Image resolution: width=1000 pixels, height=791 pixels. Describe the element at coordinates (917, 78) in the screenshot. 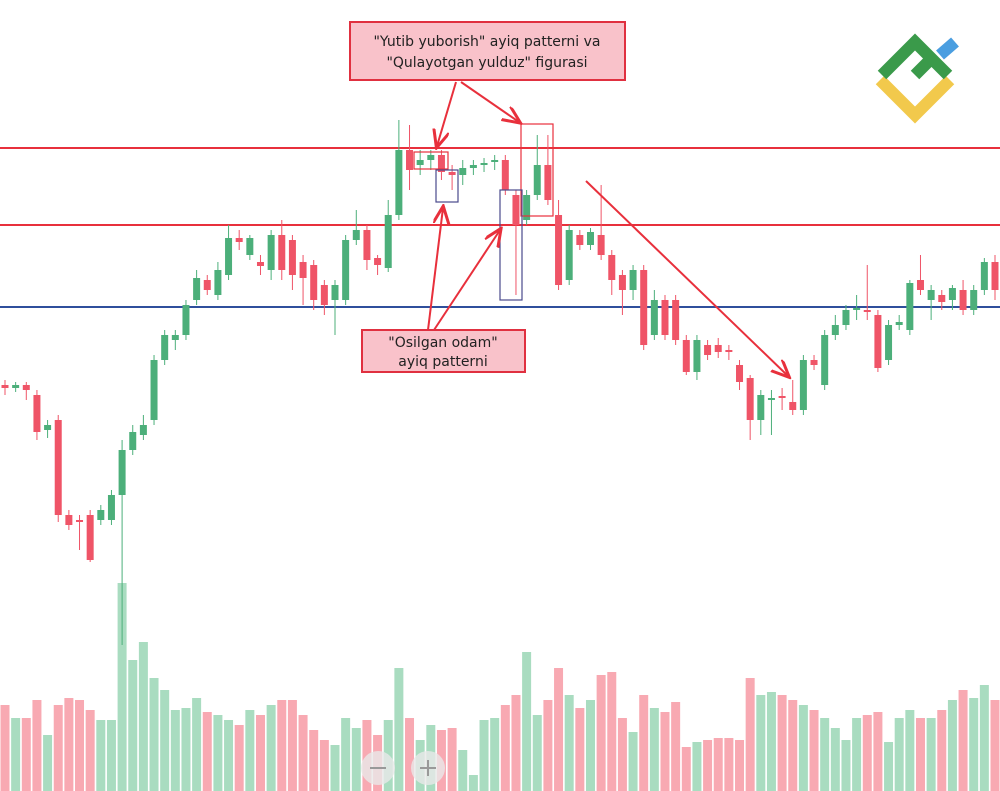

I see `logo` at that location.